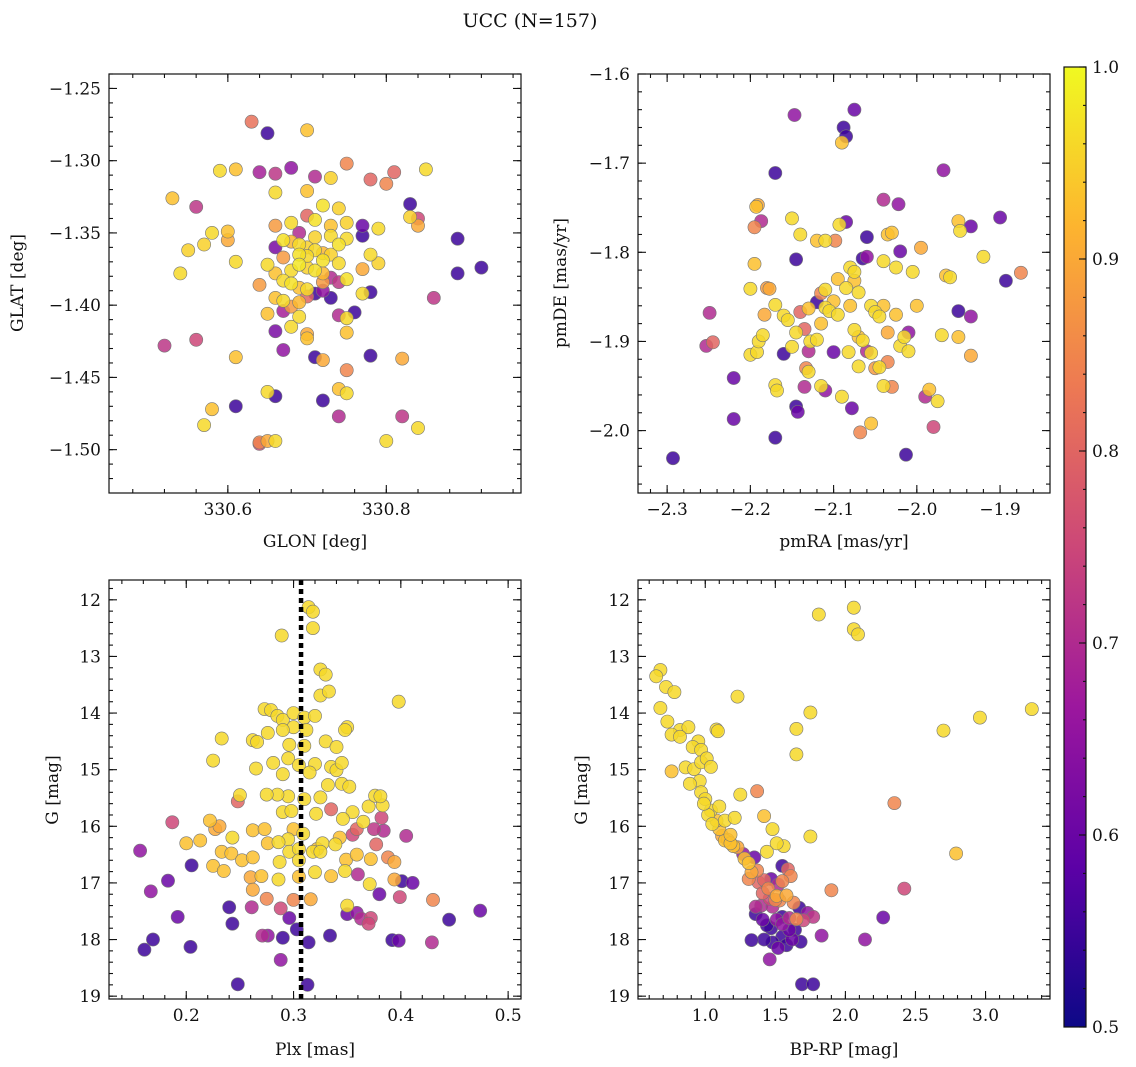 The width and height of the screenshot is (1136, 1067). I want to click on x-tick-label: 0.3, so click(293, 1016).